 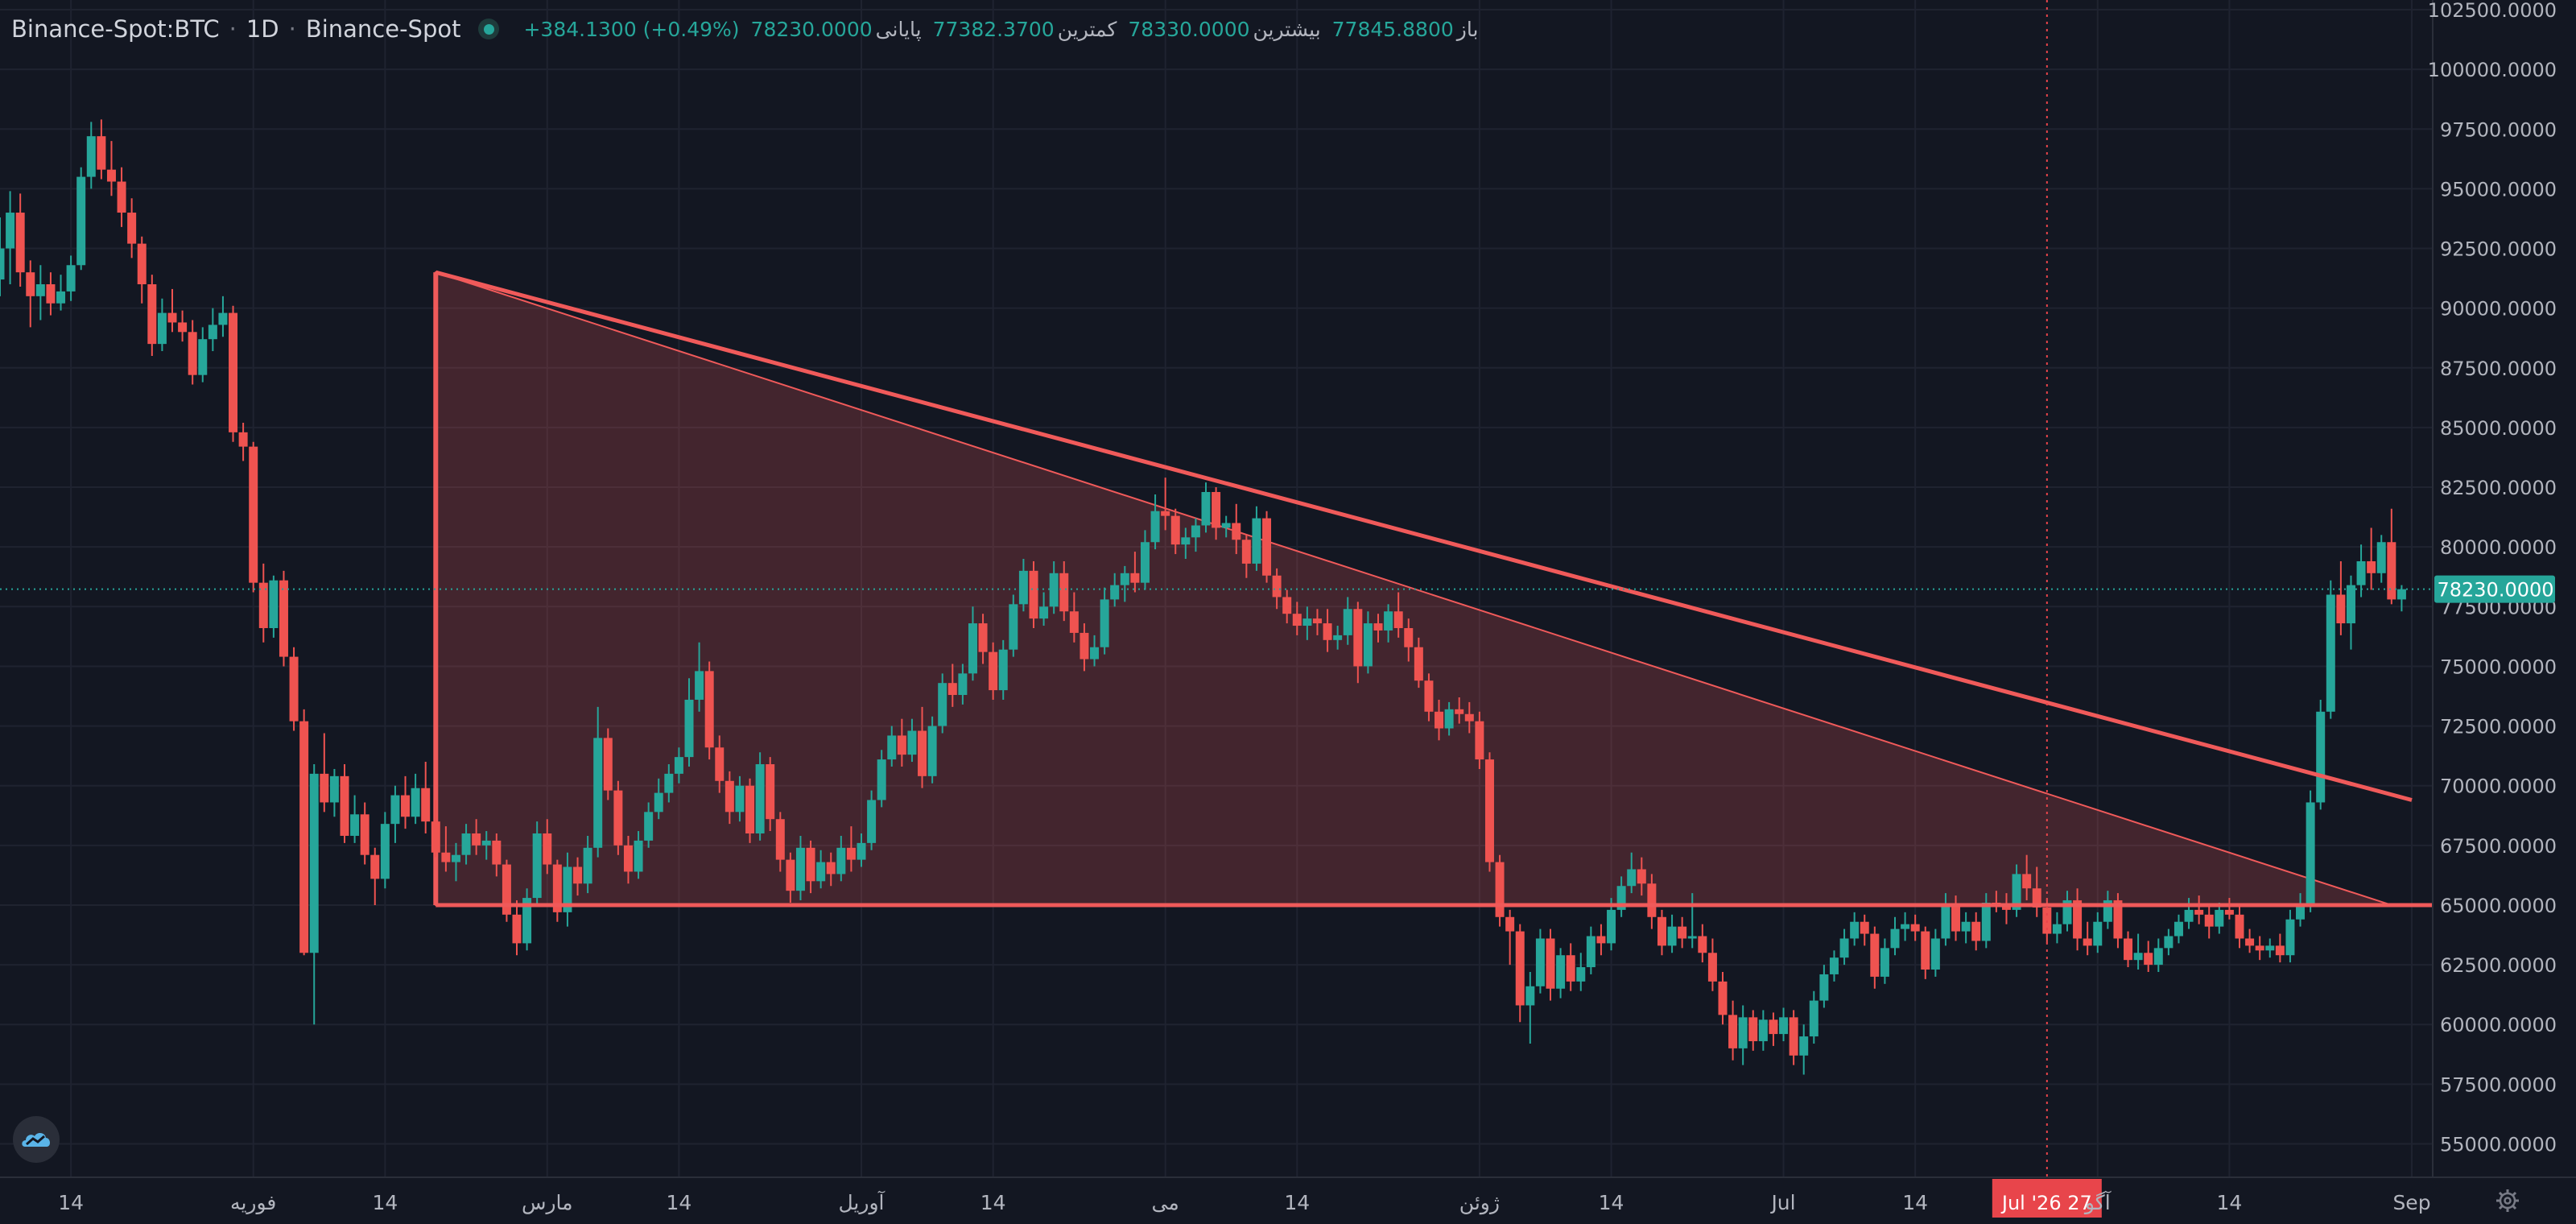 What do you see at coordinates (262, 29) in the screenshot?
I see `interval-label: 1D` at bounding box center [262, 29].